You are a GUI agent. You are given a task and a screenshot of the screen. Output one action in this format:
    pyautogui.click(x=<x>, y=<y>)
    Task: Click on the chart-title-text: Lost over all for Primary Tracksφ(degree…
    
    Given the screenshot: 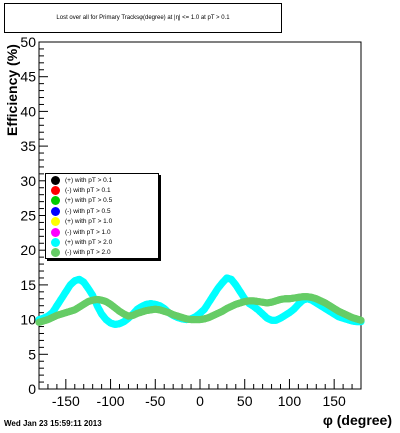 What is the action you would take?
    pyautogui.click(x=143, y=18)
    